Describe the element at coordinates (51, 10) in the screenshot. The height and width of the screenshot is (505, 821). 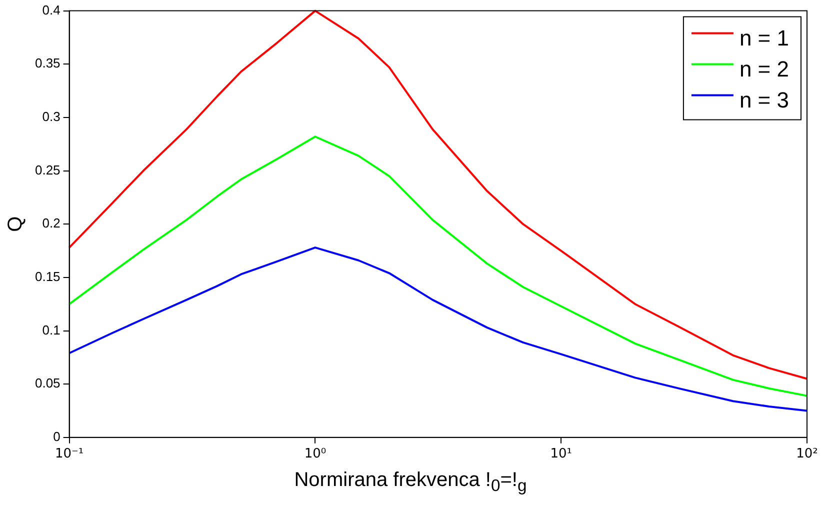
I see `y-tick-label: 0.4` at that location.